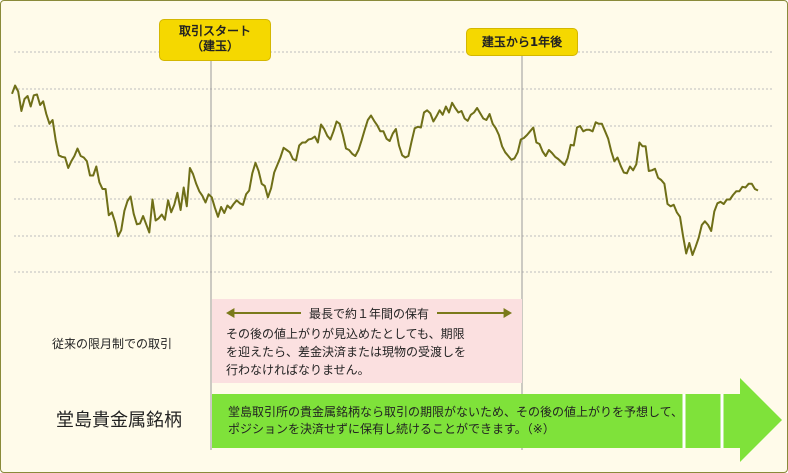 Image resolution: width=788 pixels, height=473 pixels. What do you see at coordinates (369, 313) in the screenshot?
I see `holding-period-title: 最長で約１年間の保有` at bounding box center [369, 313].